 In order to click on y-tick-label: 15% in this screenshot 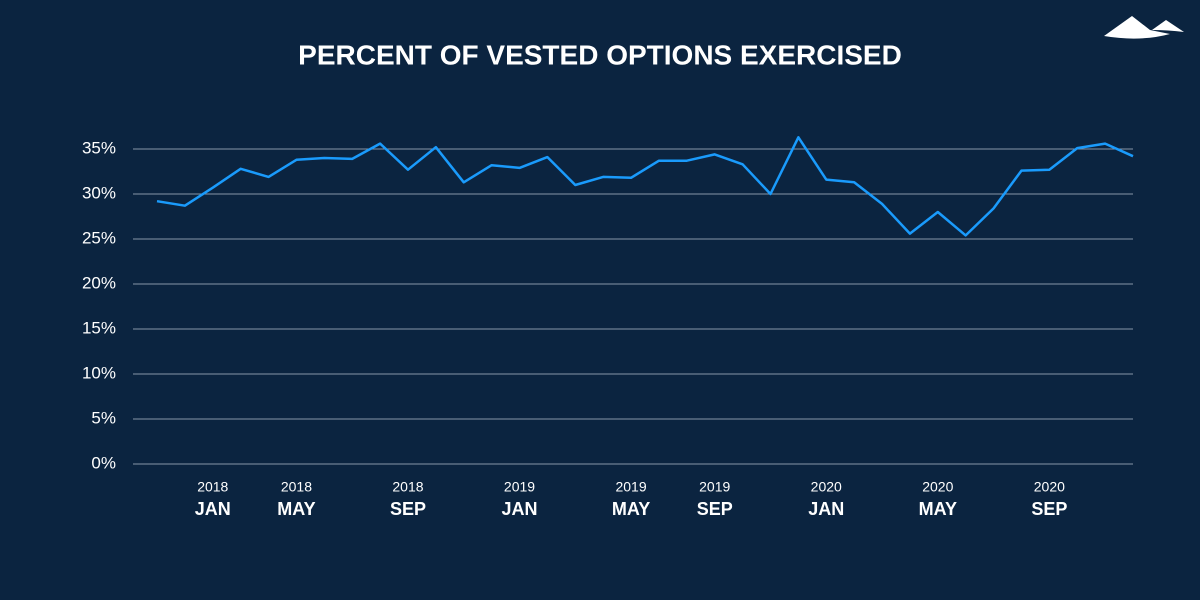, I will do `click(99, 327)`.